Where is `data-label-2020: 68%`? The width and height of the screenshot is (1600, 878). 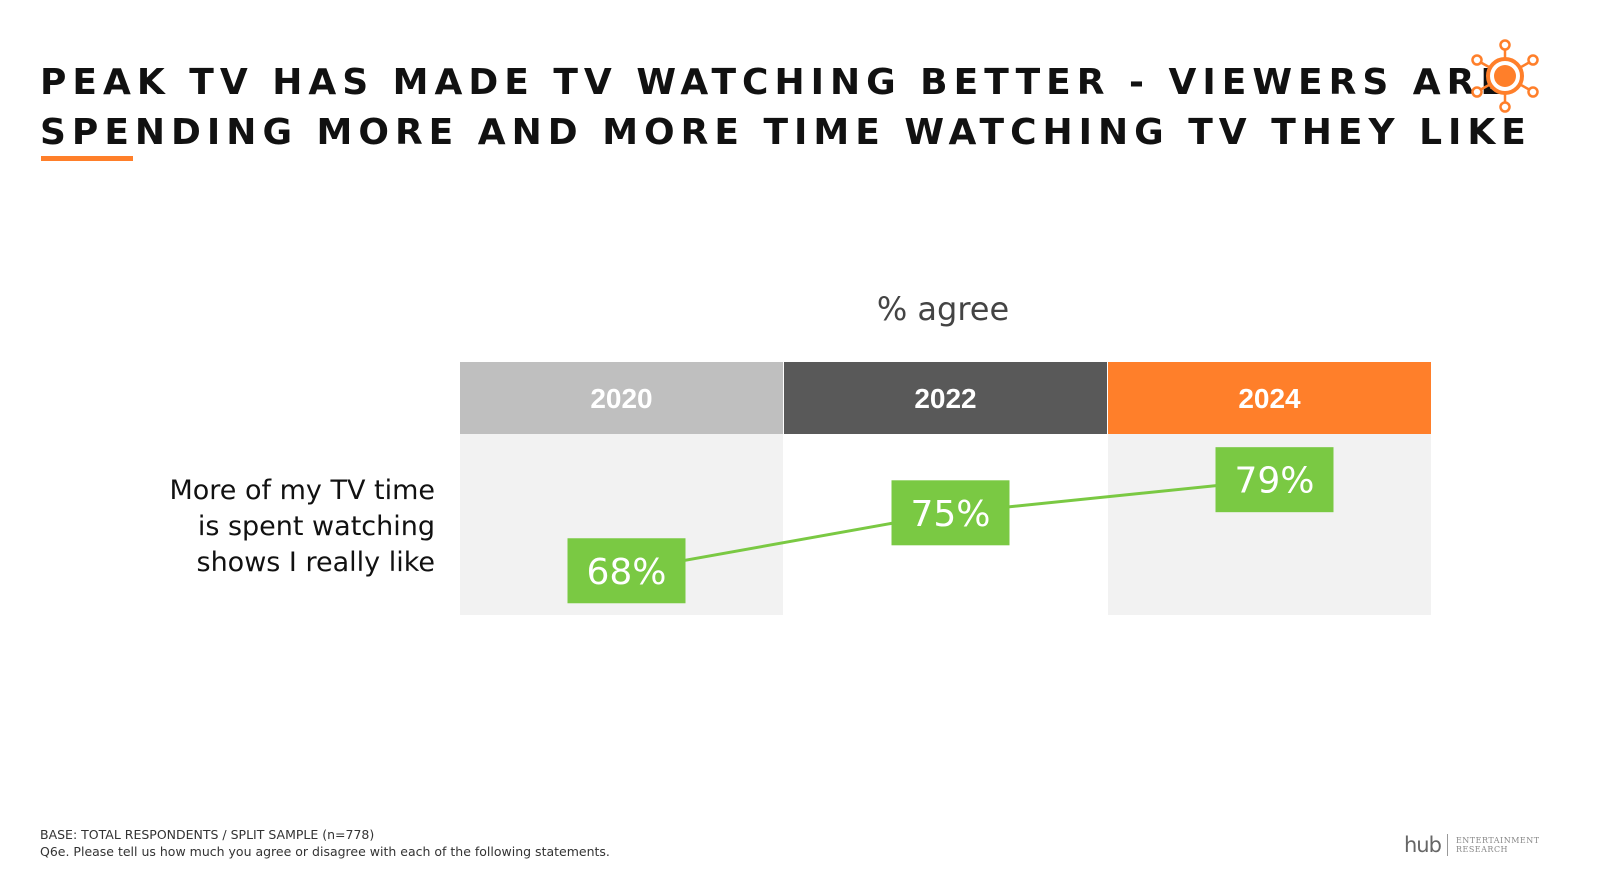
data-label-2020: 68% is located at coordinates (626, 572).